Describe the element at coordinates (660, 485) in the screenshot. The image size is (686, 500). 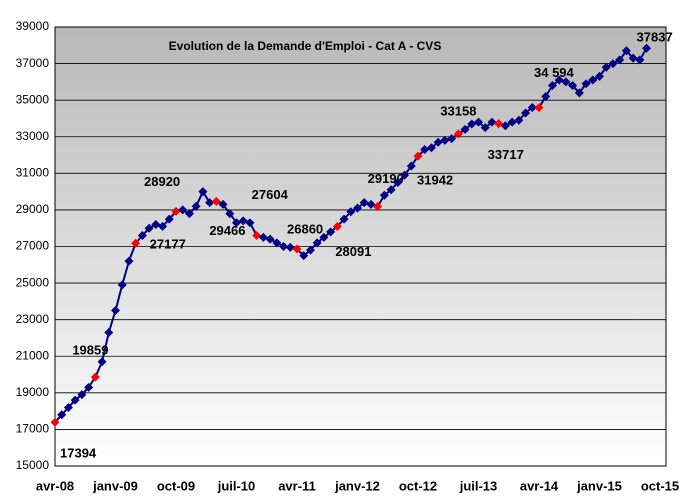
I see `x-tick-label: oct-15` at that location.